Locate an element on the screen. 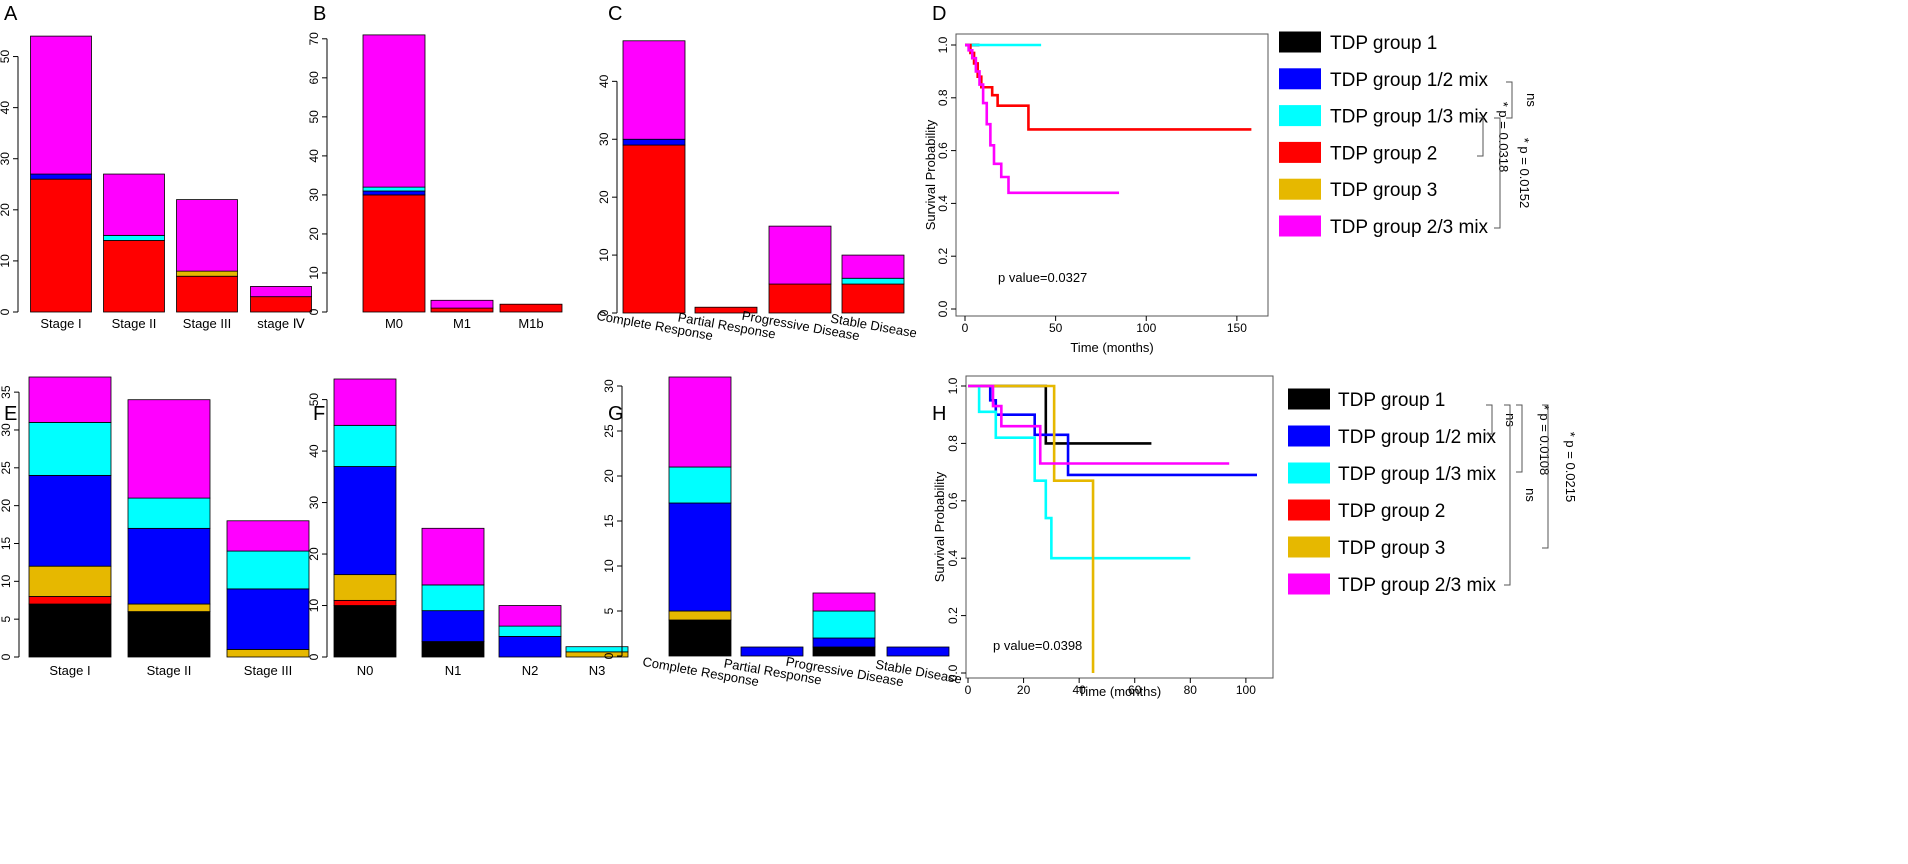 The height and width of the screenshot is (864, 1908). significance-label: * p = 0.0108 is located at coordinates (1544, 440).